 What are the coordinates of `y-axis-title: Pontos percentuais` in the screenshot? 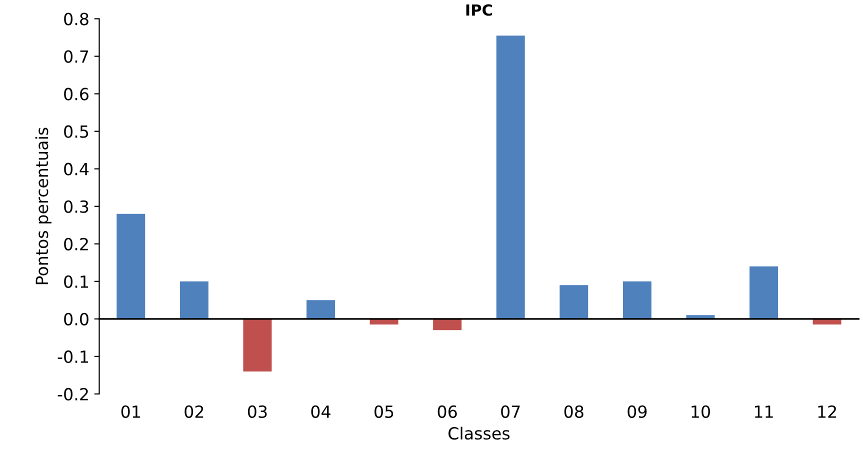 It's located at (43, 206).